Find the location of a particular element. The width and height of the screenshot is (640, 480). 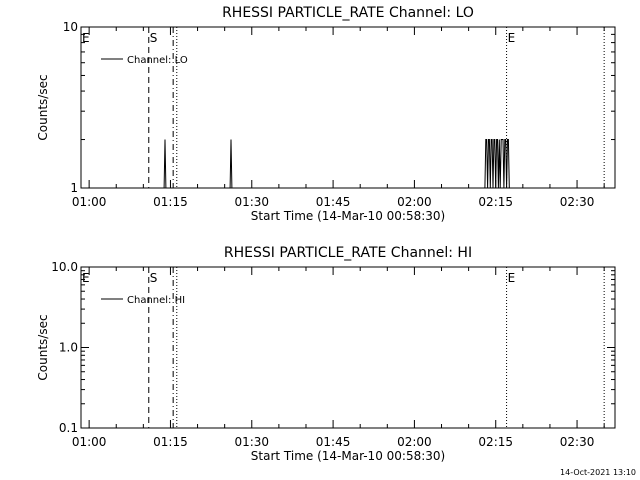

y-tick-label: 1.0 is located at coordinates (68, 348).